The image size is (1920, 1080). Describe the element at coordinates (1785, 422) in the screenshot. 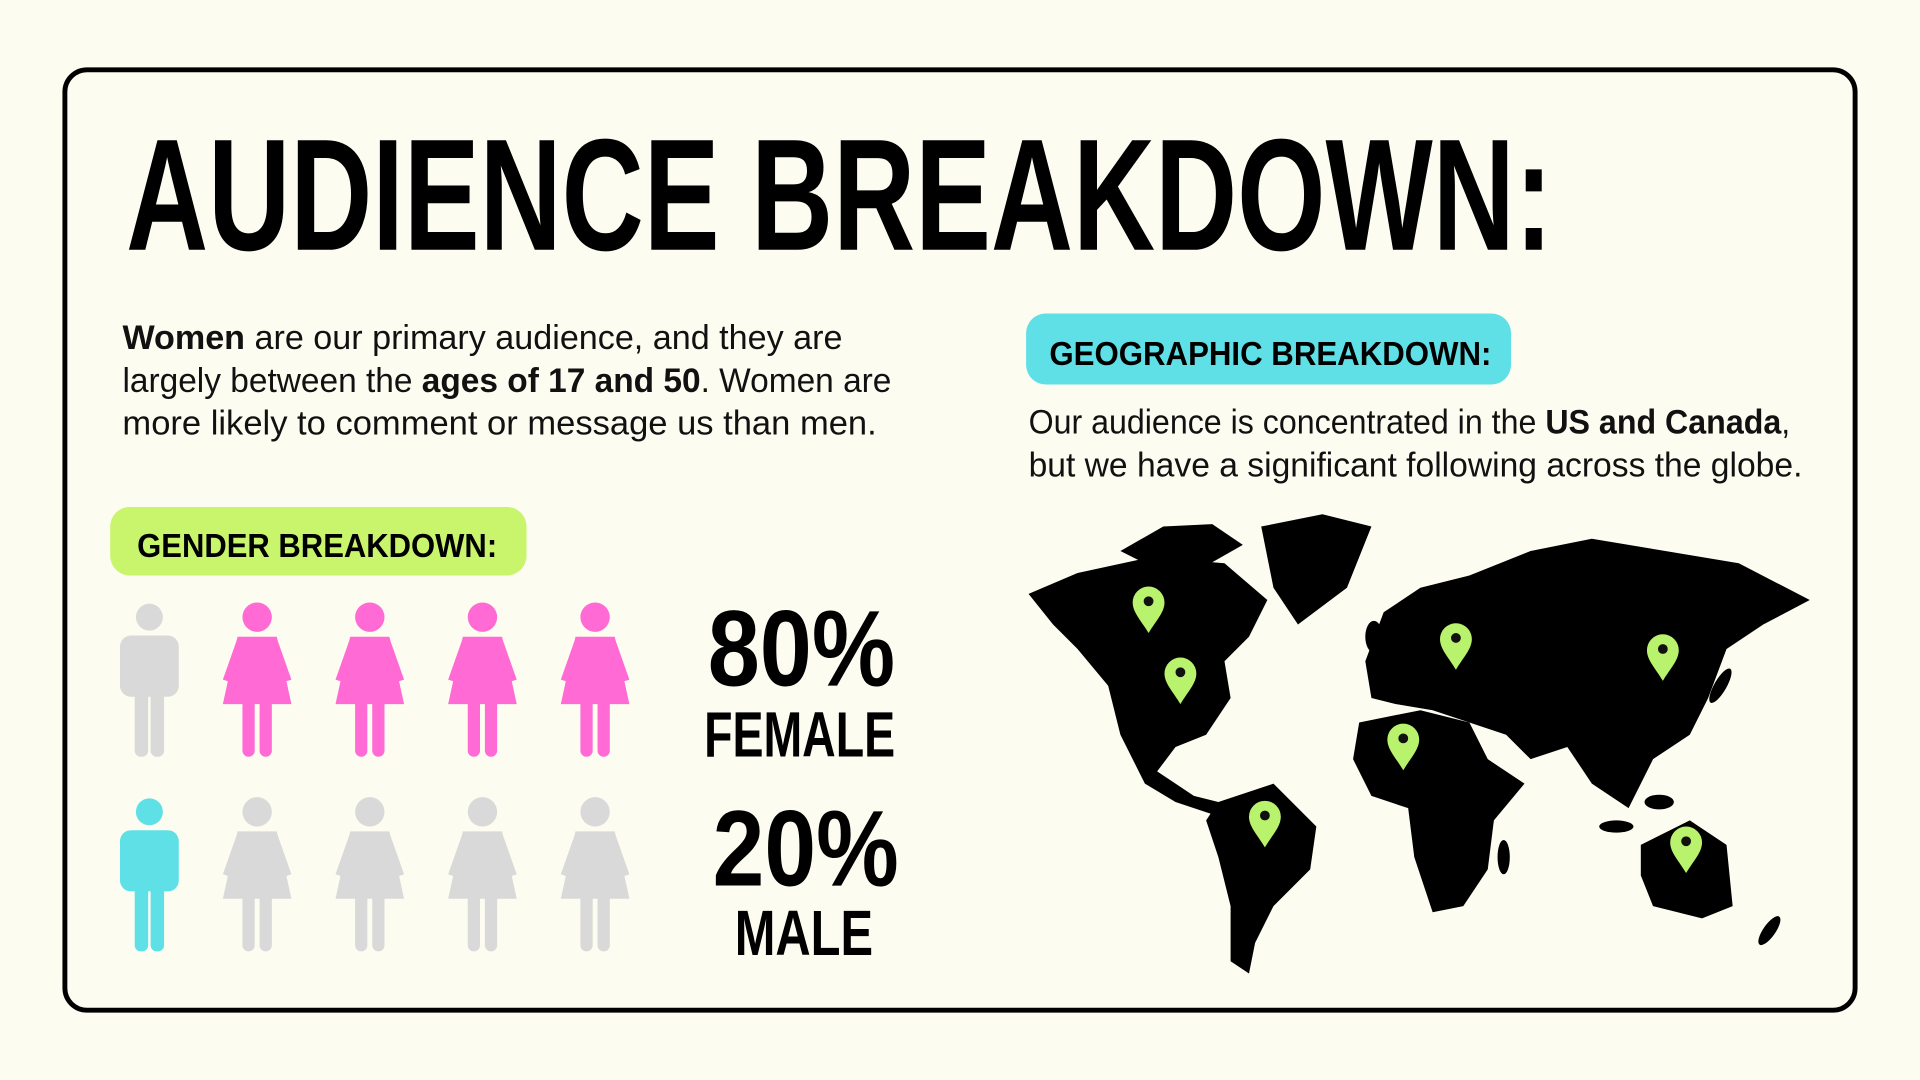

I see `geo-text: ,` at that location.